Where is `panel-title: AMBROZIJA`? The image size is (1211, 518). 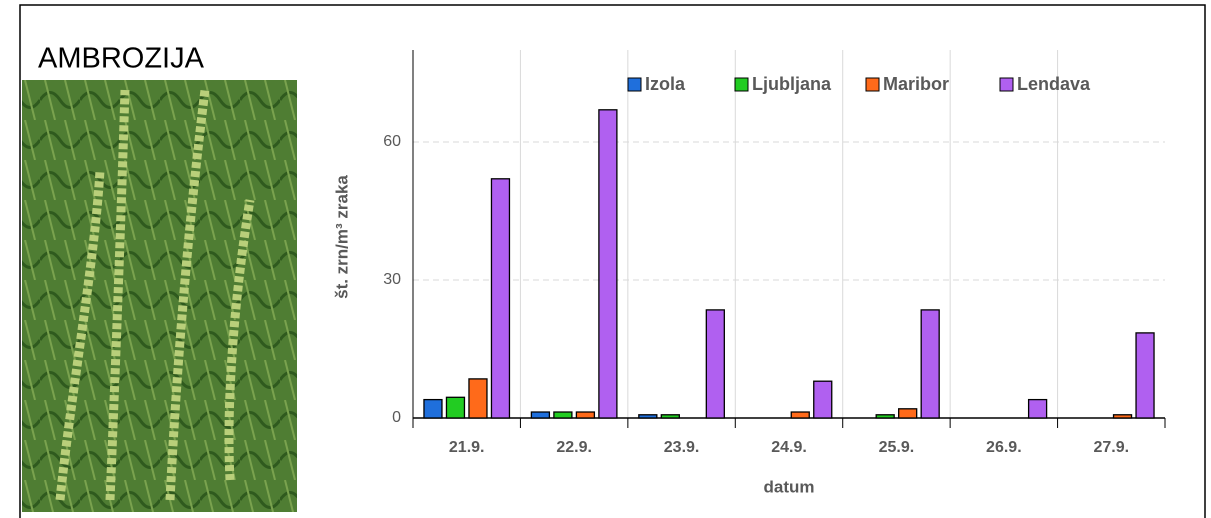 panel-title: AMBROZIJA is located at coordinates (121, 59).